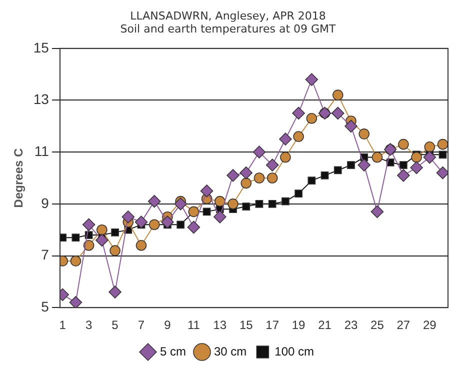  What do you see at coordinates (168, 325) in the screenshot?
I see `x-tick-label: 9` at bounding box center [168, 325].